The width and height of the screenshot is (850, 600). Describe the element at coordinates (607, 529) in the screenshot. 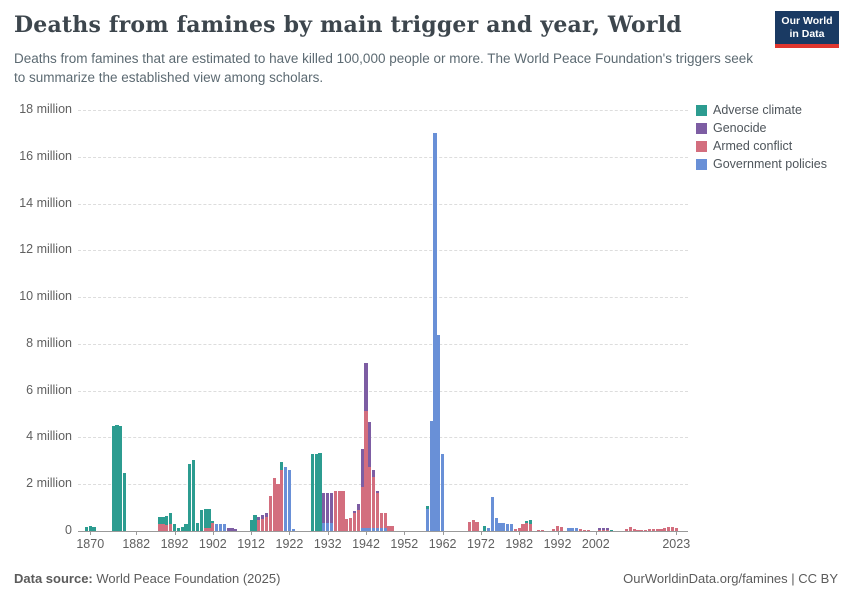

I see `bar-2005-genocide` at that location.